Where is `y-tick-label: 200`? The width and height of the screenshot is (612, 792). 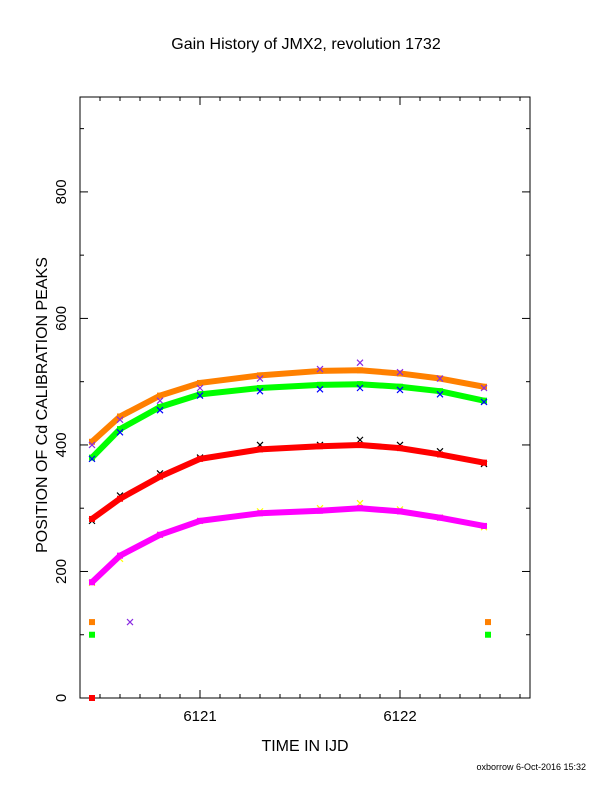
y-tick-label: 200 is located at coordinates (61, 571).